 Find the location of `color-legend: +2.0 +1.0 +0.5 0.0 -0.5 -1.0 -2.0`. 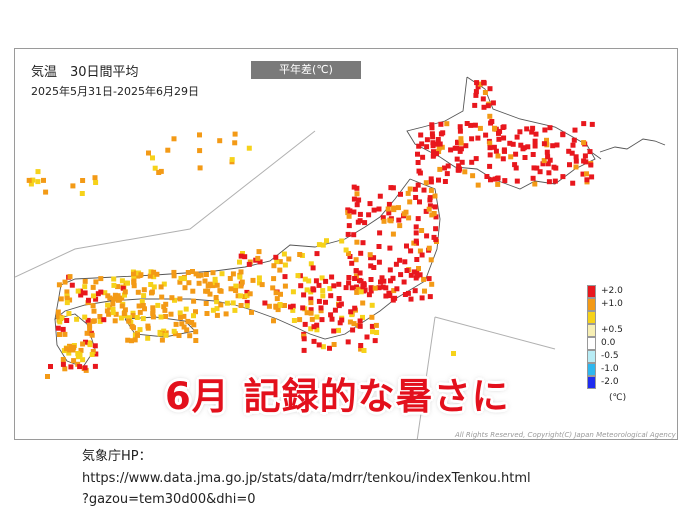

color-legend: +2.0 +1.0 +0.5 0.0 -0.5 -1.0 -2.0 is located at coordinates (612, 337).